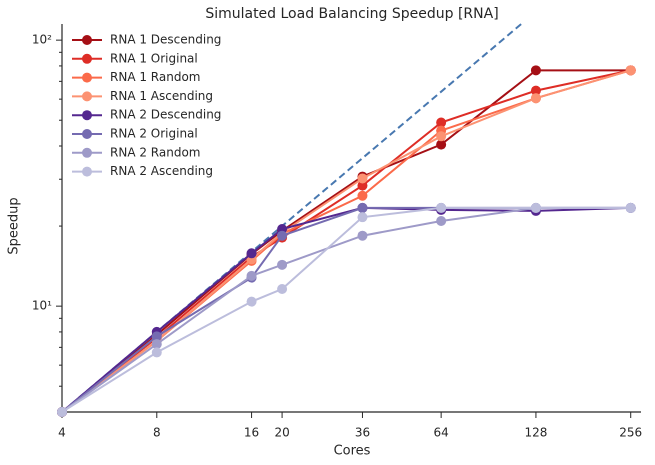 This screenshot has width=655, height=465. Describe the element at coordinates (352, 451) in the screenshot. I see `x-axis-label: Cores` at that location.